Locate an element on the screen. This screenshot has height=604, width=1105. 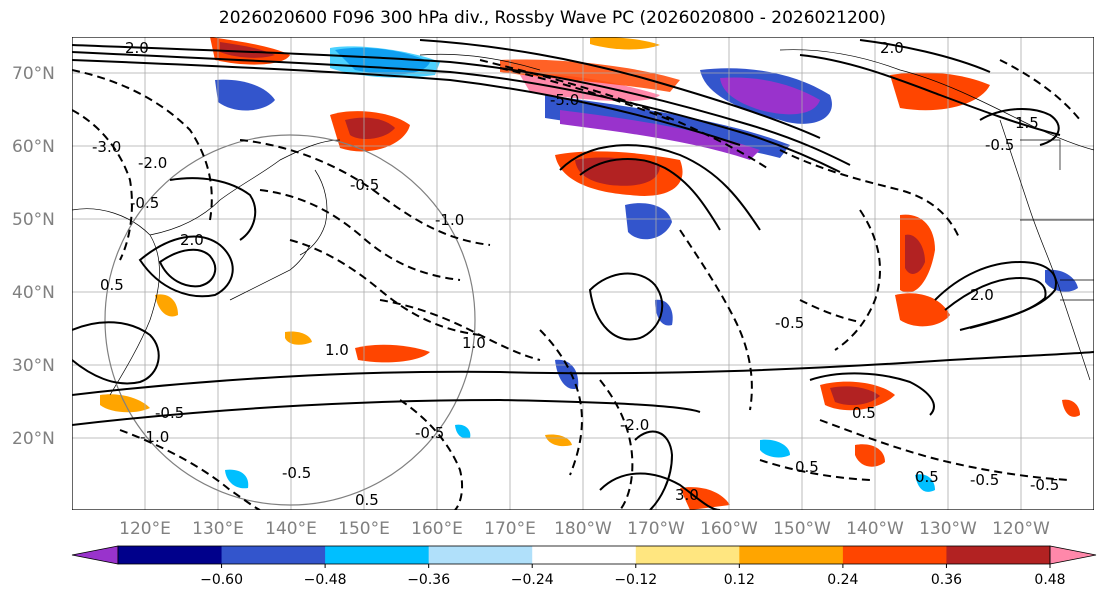
colorbar-tick-label: −0.60 is located at coordinates (221, 580).